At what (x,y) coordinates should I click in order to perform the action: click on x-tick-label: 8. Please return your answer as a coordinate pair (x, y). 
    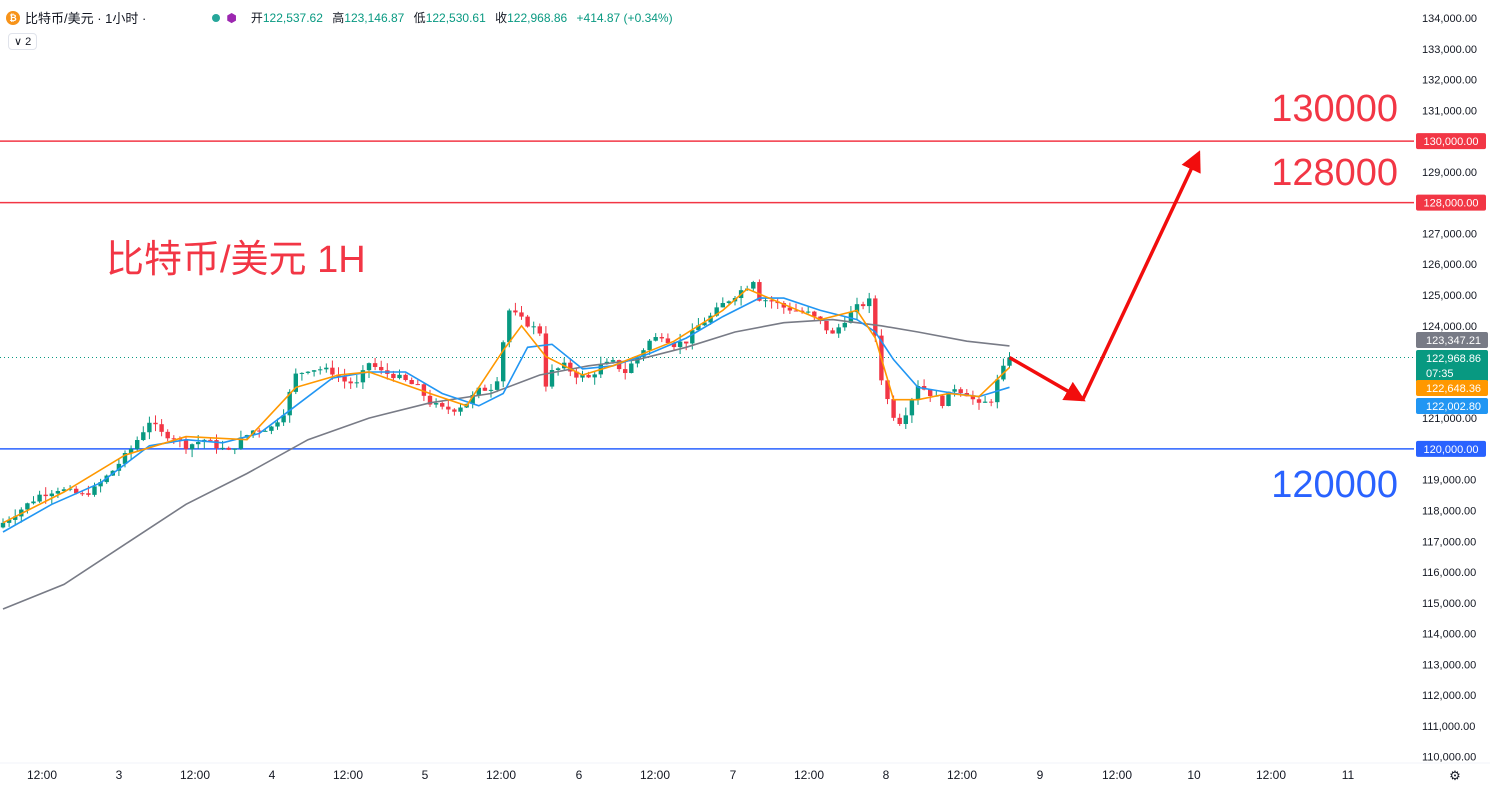
    Looking at the image, I should click on (886, 775).